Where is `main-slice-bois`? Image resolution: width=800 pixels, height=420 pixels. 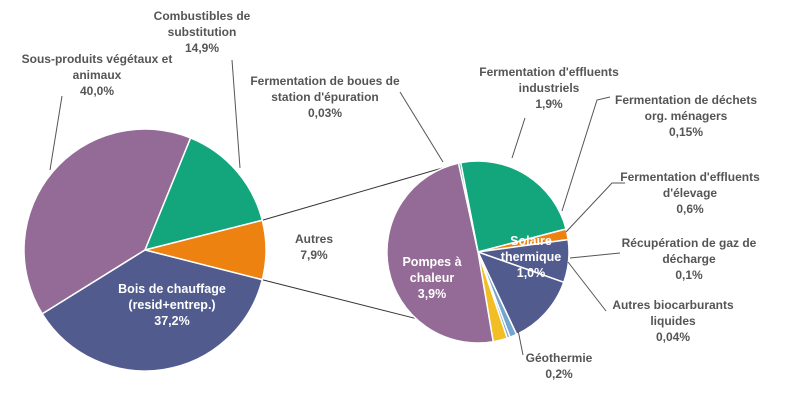 main-slice-bois is located at coordinates (152, 310).